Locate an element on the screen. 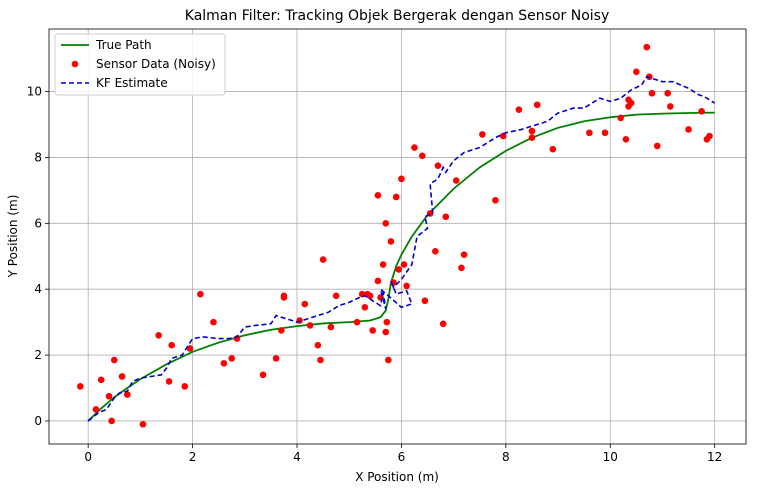  legend-sensor-label: Sensor Data (Noisy) is located at coordinates (156, 64).